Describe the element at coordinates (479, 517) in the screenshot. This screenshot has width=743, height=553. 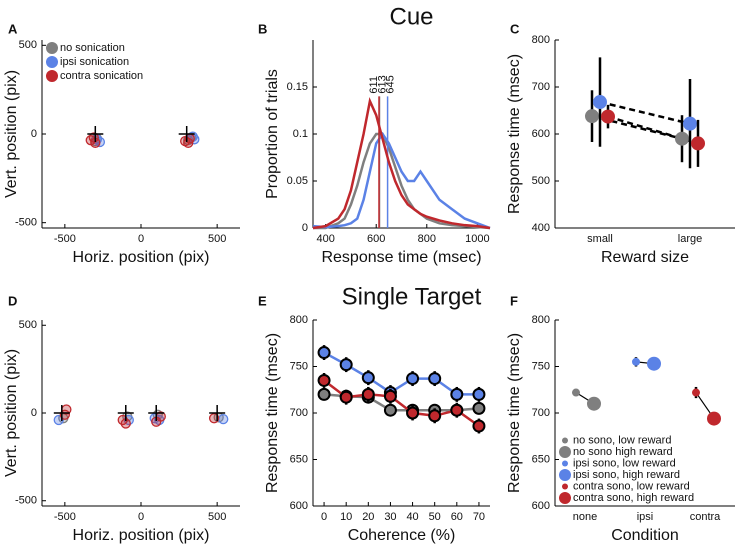
I see `x-tick-label: 70` at that location.